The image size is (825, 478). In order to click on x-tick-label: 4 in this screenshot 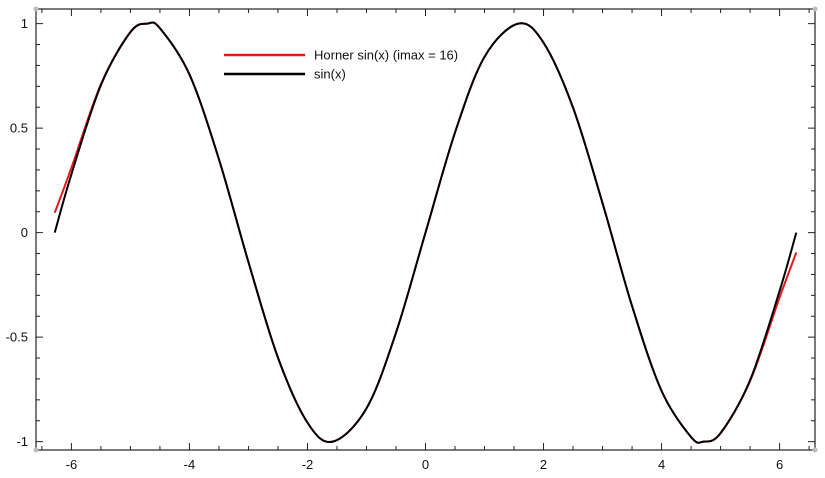, I will do `click(661, 464)`.